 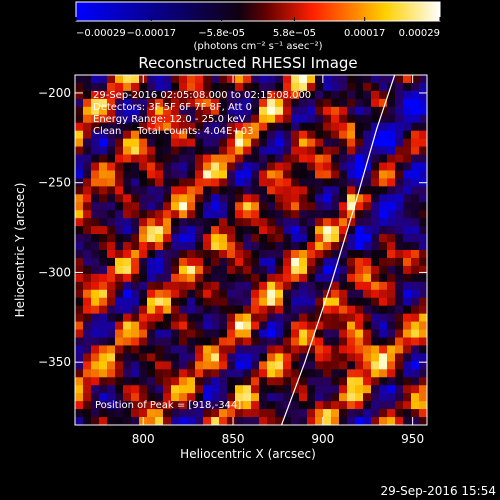 What do you see at coordinates (258, 11) in the screenshot?
I see `colorbar-strip` at bounding box center [258, 11].